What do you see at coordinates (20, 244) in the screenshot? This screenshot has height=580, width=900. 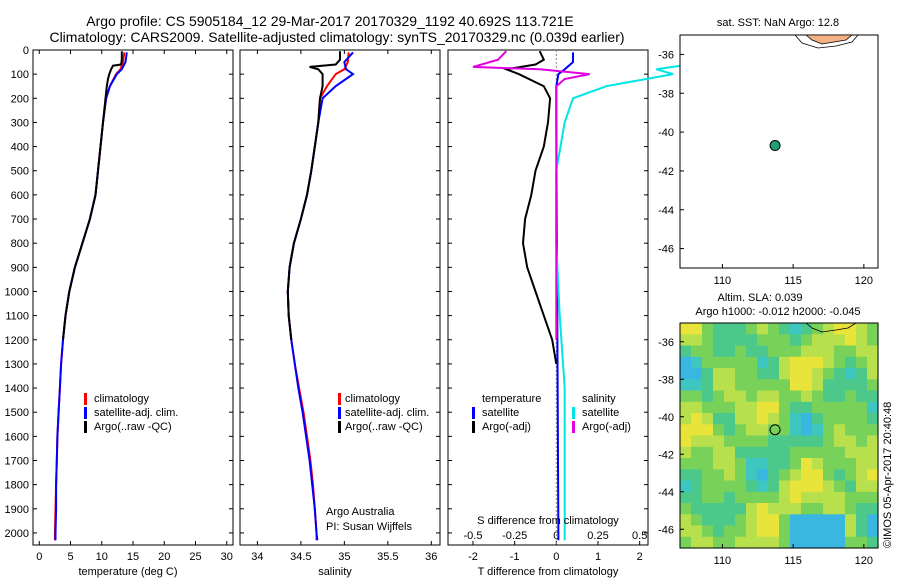 I see `y-tick-label: 800` at bounding box center [20, 244].